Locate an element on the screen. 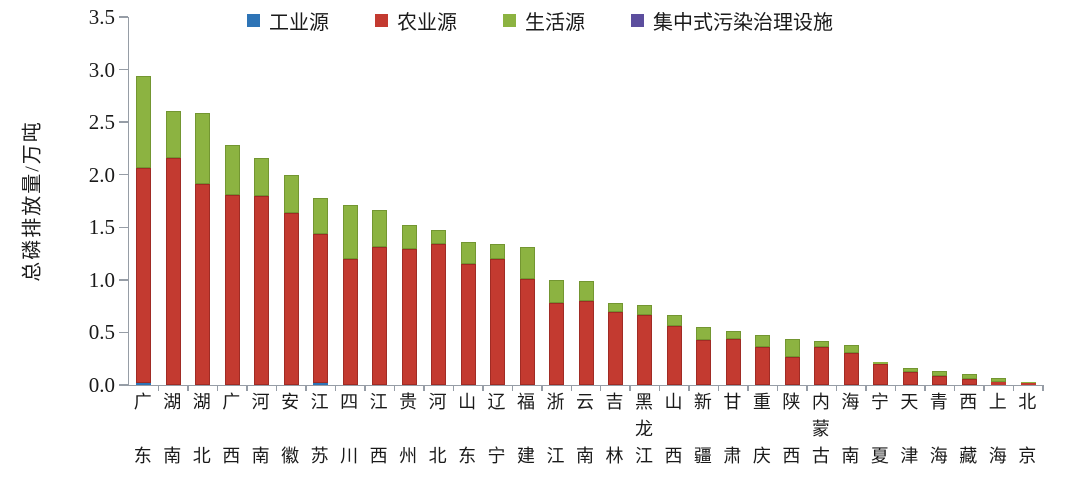 This screenshot has width=1080, height=478. bar-湖南 is located at coordinates (173, 247).